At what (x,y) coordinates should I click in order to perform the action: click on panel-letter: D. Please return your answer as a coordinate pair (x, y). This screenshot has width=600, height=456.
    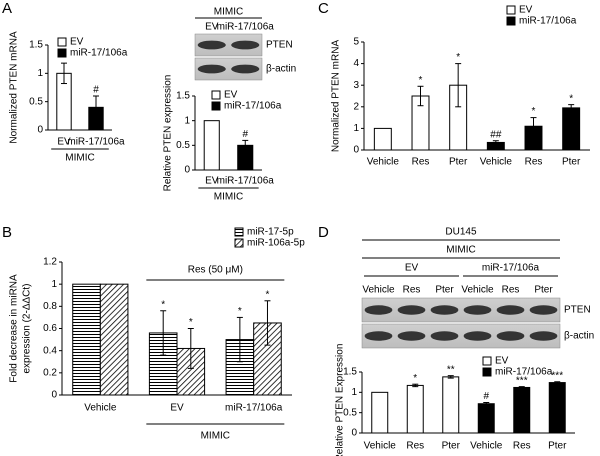
    Looking at the image, I should click on (323, 232).